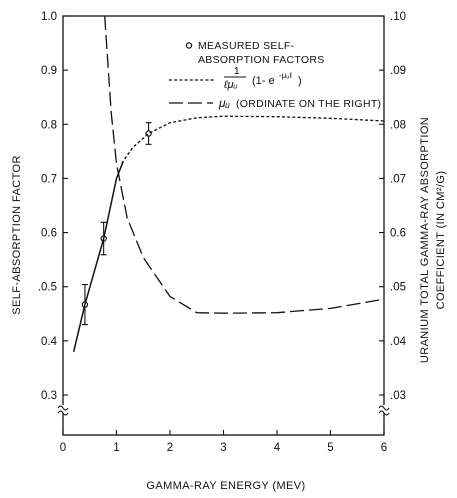  Describe the element at coordinates (398, 342) in the screenshot. I see `y-right-tick-label: .04` at that location.